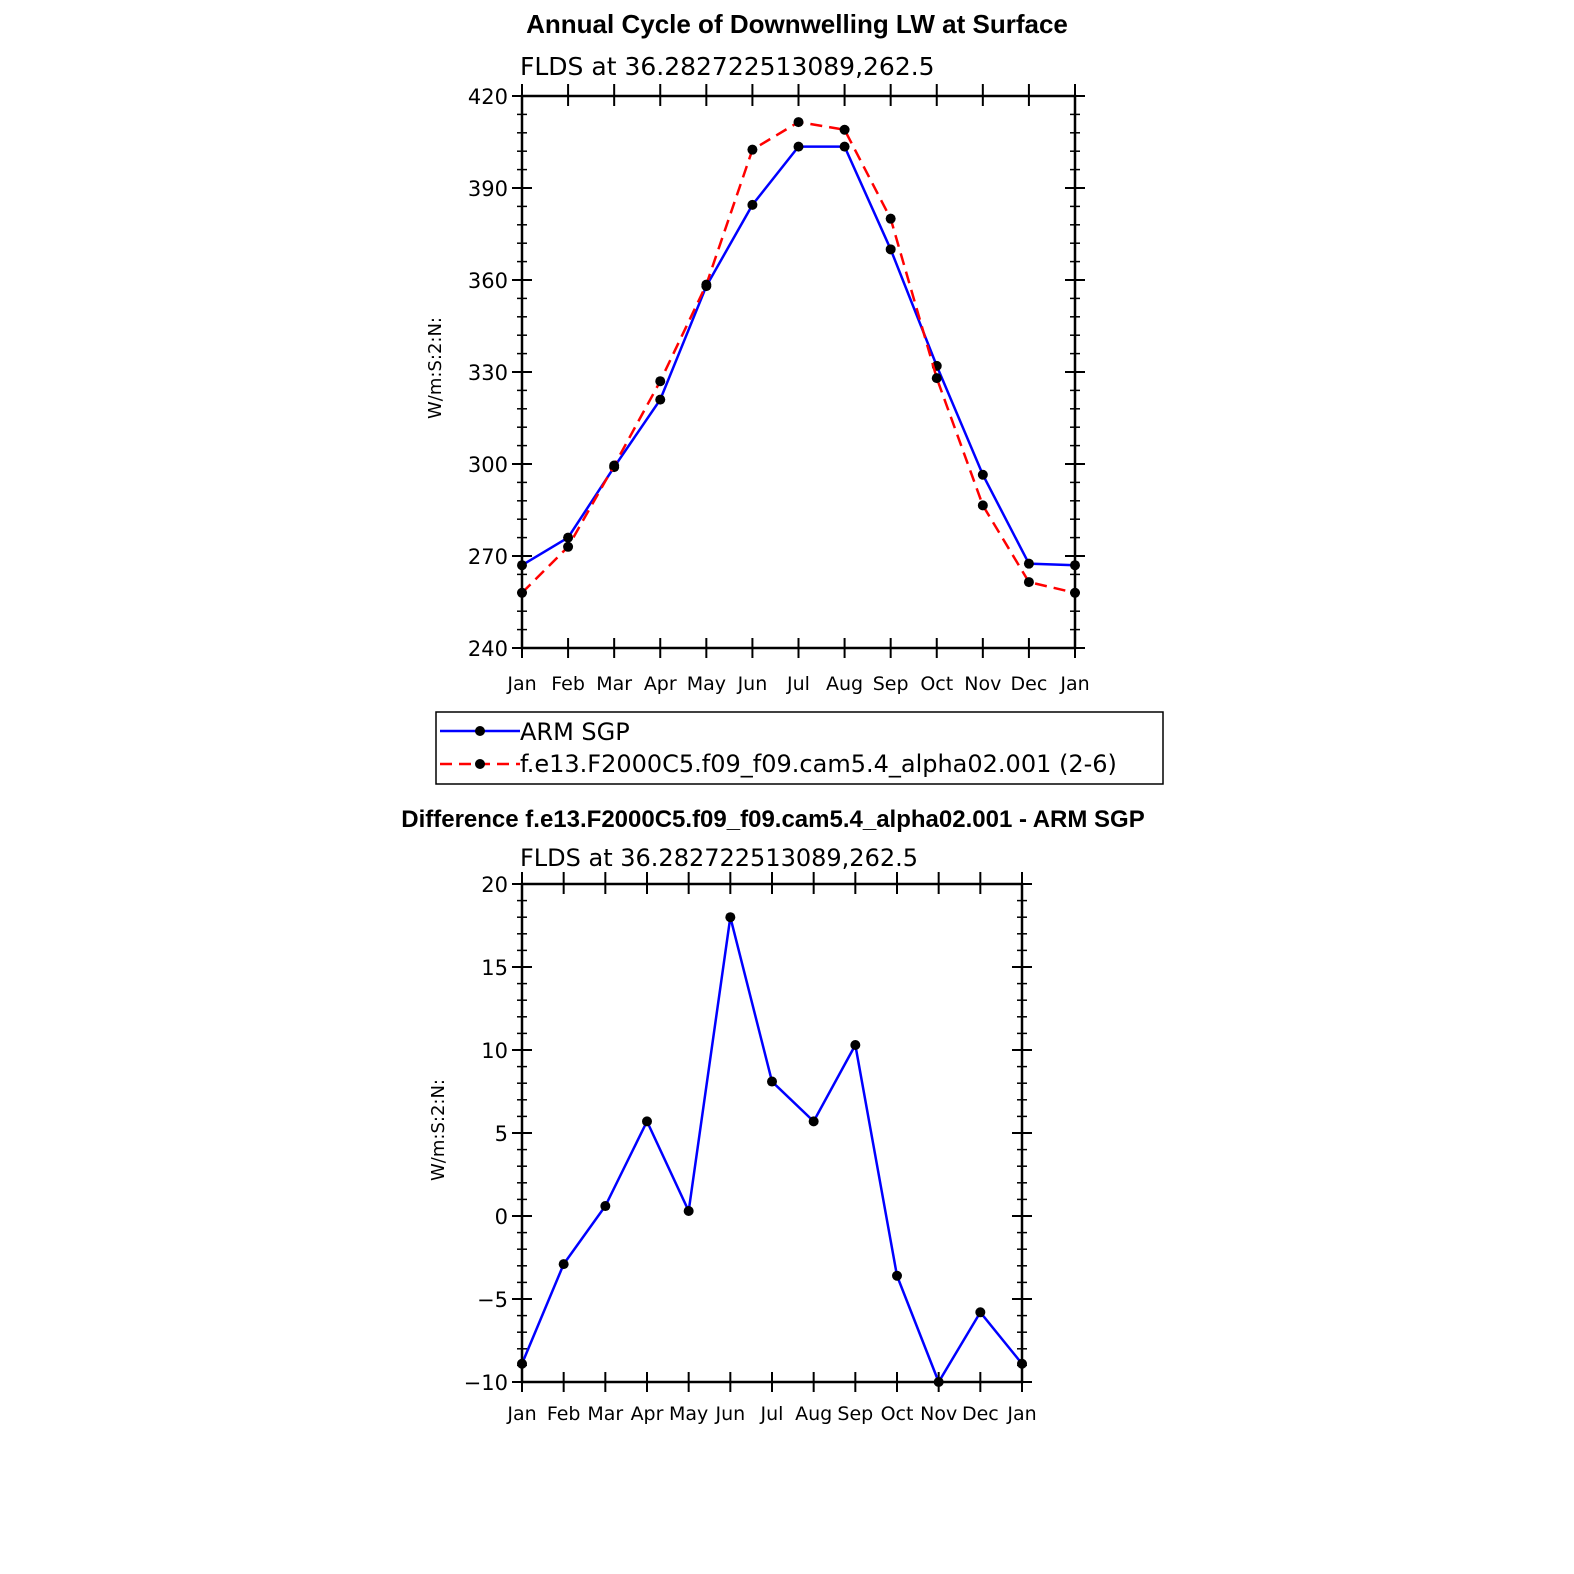  I want to click on legend-box, so click(799, 748).